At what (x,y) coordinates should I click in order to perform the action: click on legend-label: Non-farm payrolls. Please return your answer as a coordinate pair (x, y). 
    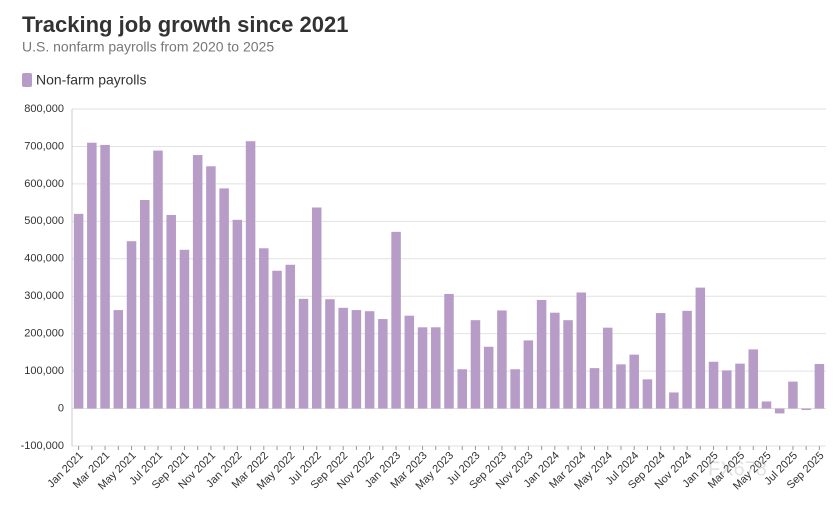
    Looking at the image, I should click on (91, 80).